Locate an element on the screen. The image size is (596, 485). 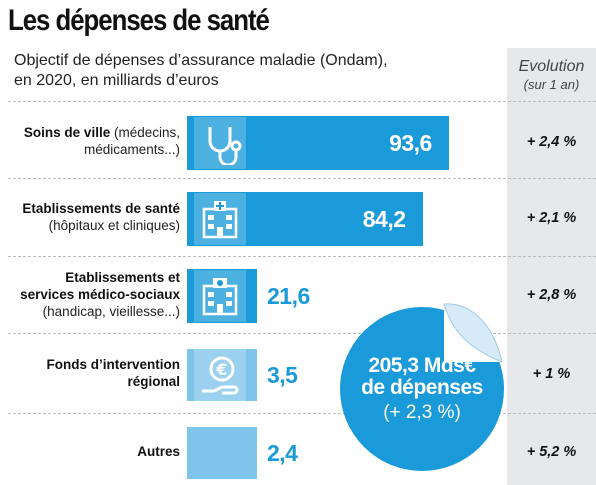
evolution-value: + 1 % is located at coordinates (551, 374).